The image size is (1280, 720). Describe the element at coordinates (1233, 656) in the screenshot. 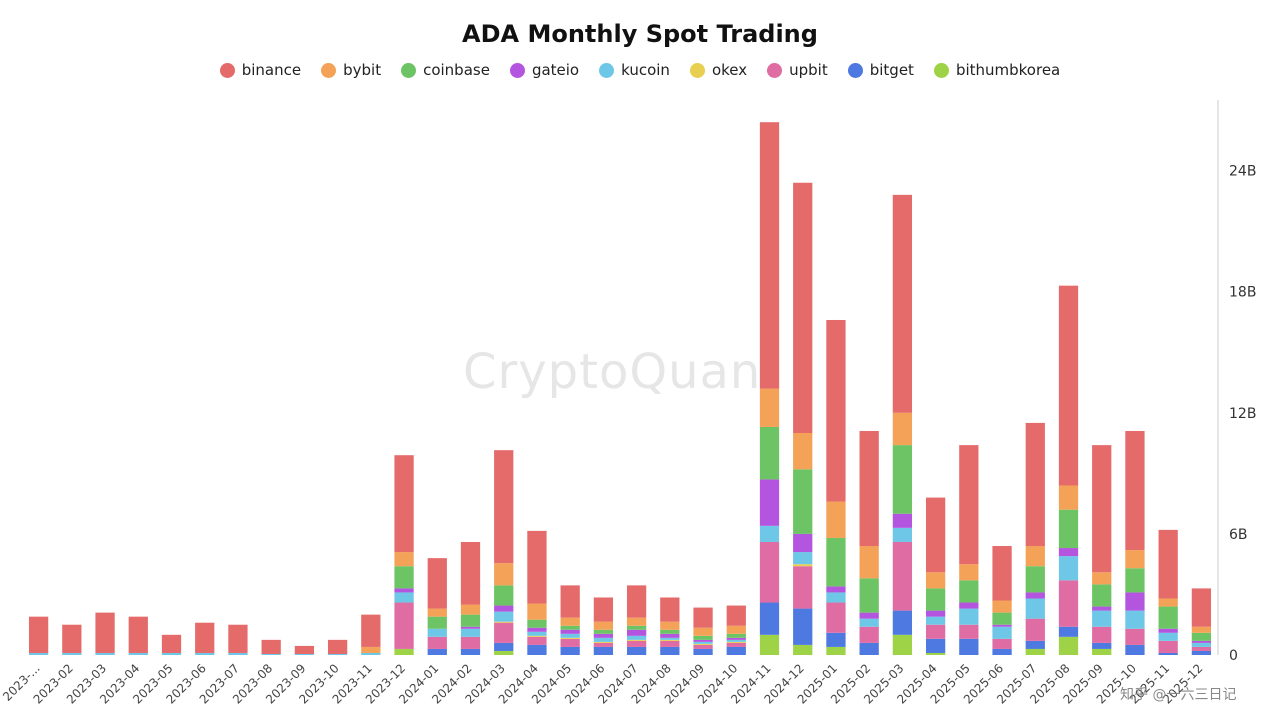

I see `y-tick-label: 0` at that location.